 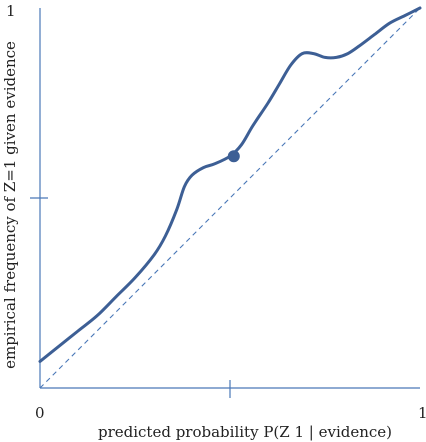 What do you see at coordinates (11, 11) in the screenshot?
I see `y-tick-label-1: 1` at bounding box center [11, 11].